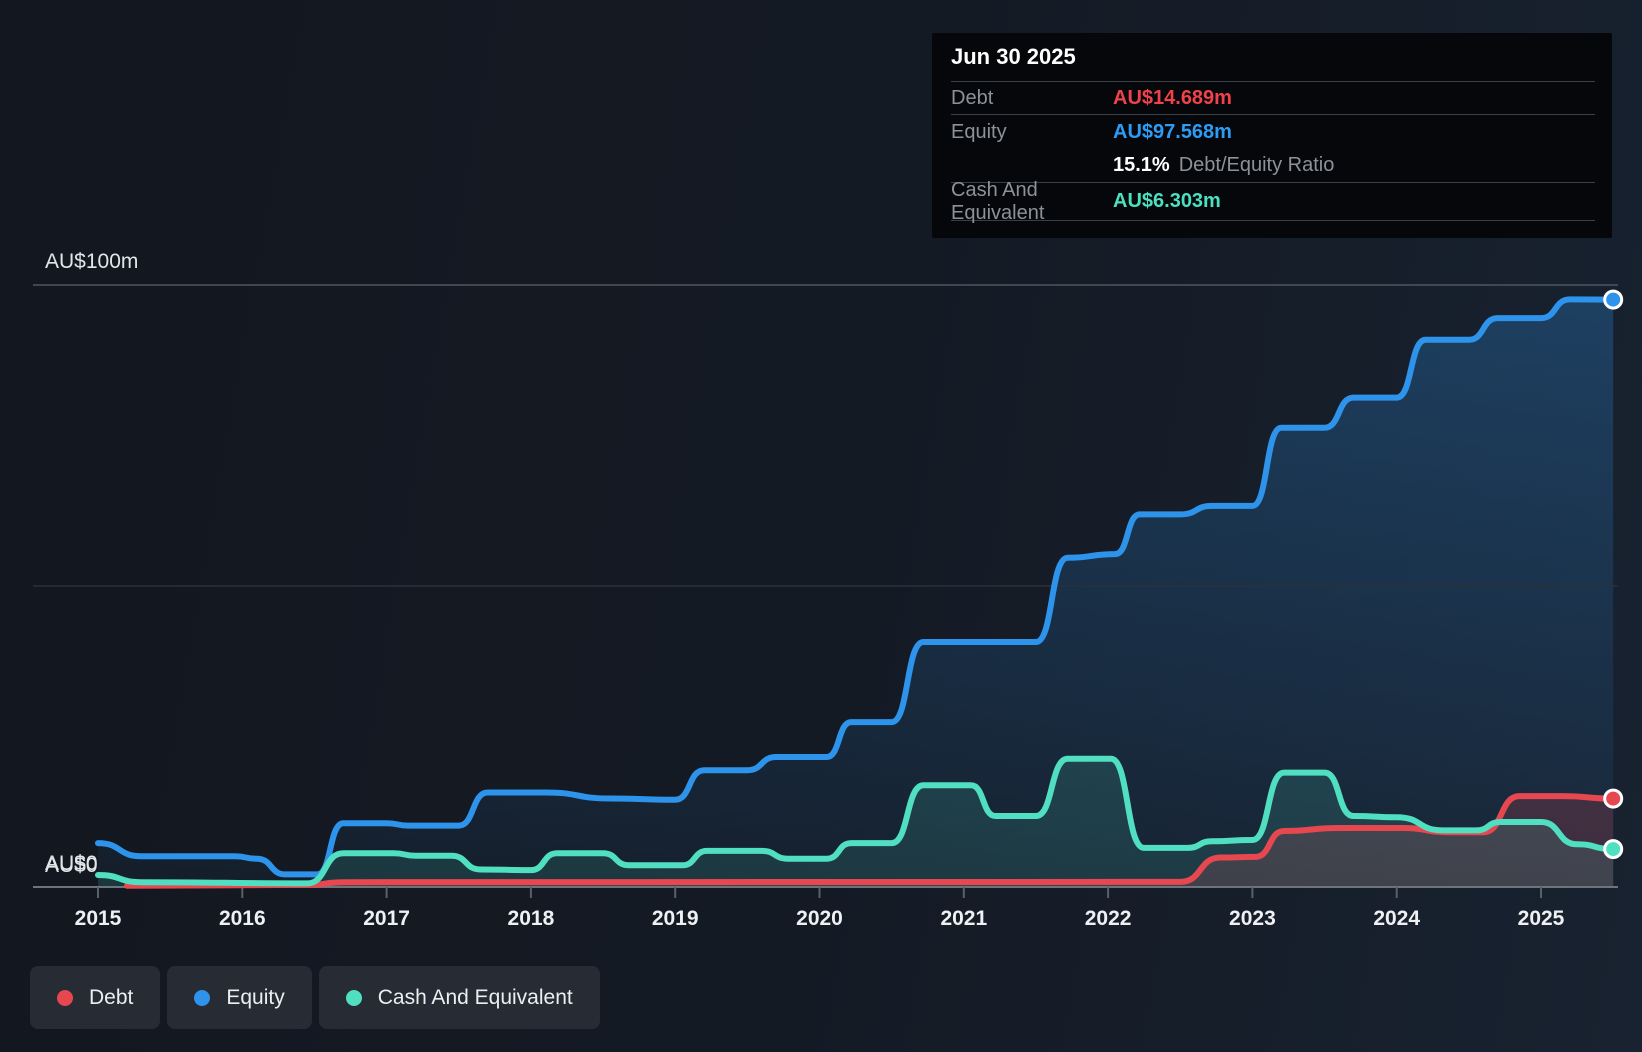 The height and width of the screenshot is (1052, 1642). Describe the element at coordinates (819, 918) in the screenshot. I see `x-axis-label: 2020` at that location.